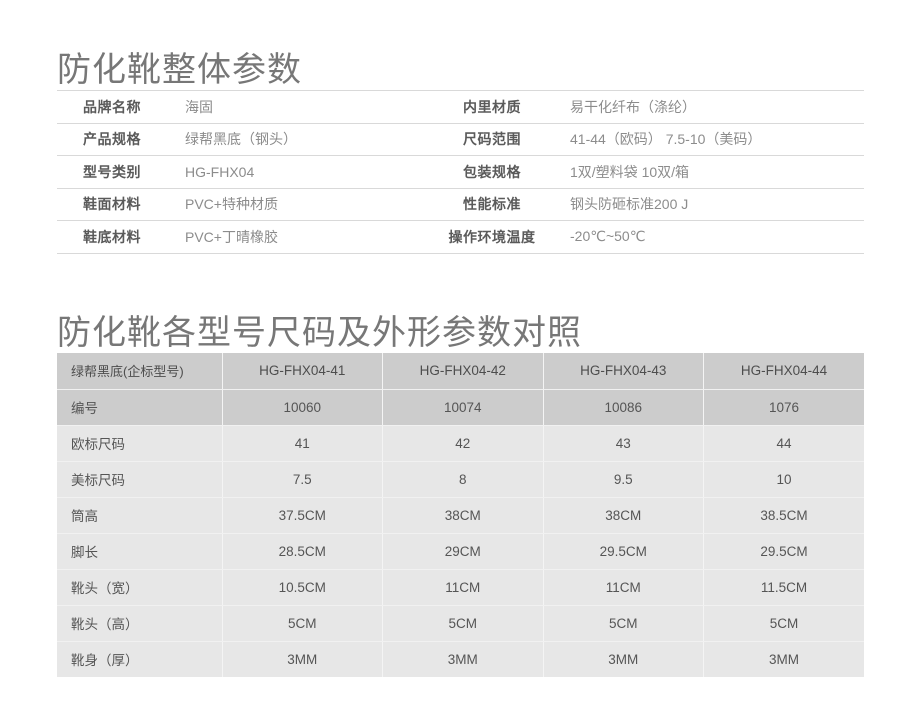  I want to click on size-table-cell: 10.5CM, so click(302, 587).